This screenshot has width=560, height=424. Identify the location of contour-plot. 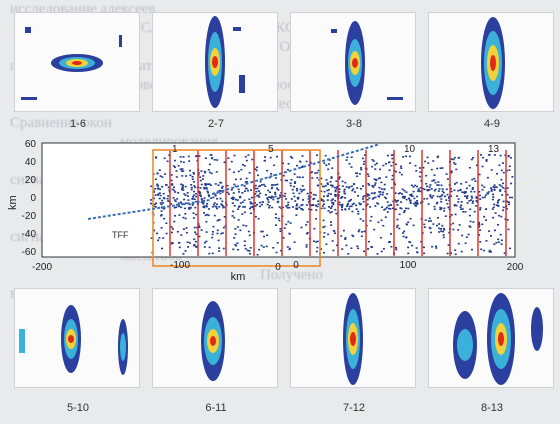
(73, 340).